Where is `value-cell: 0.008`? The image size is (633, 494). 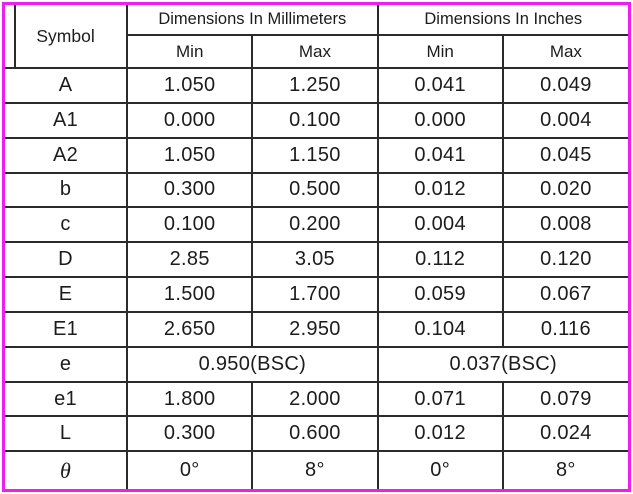 value-cell: 0.008 is located at coordinates (564, 225).